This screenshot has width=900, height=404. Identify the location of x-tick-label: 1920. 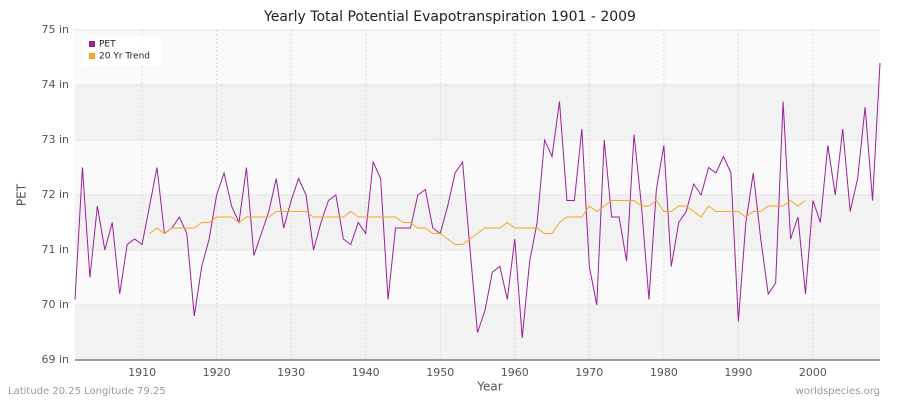
(217, 372).